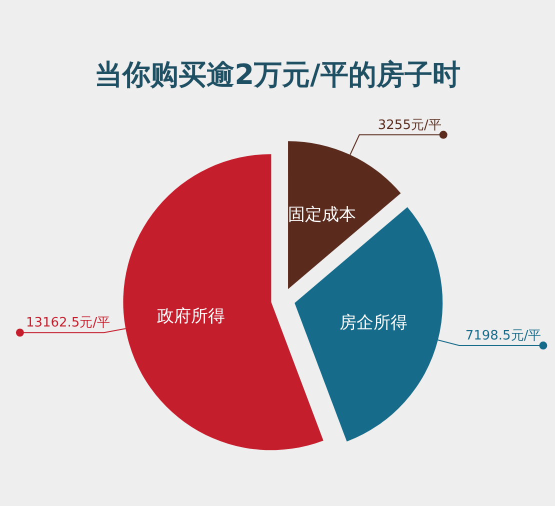  I want to click on slice-label: 固定成本, so click(322, 214).